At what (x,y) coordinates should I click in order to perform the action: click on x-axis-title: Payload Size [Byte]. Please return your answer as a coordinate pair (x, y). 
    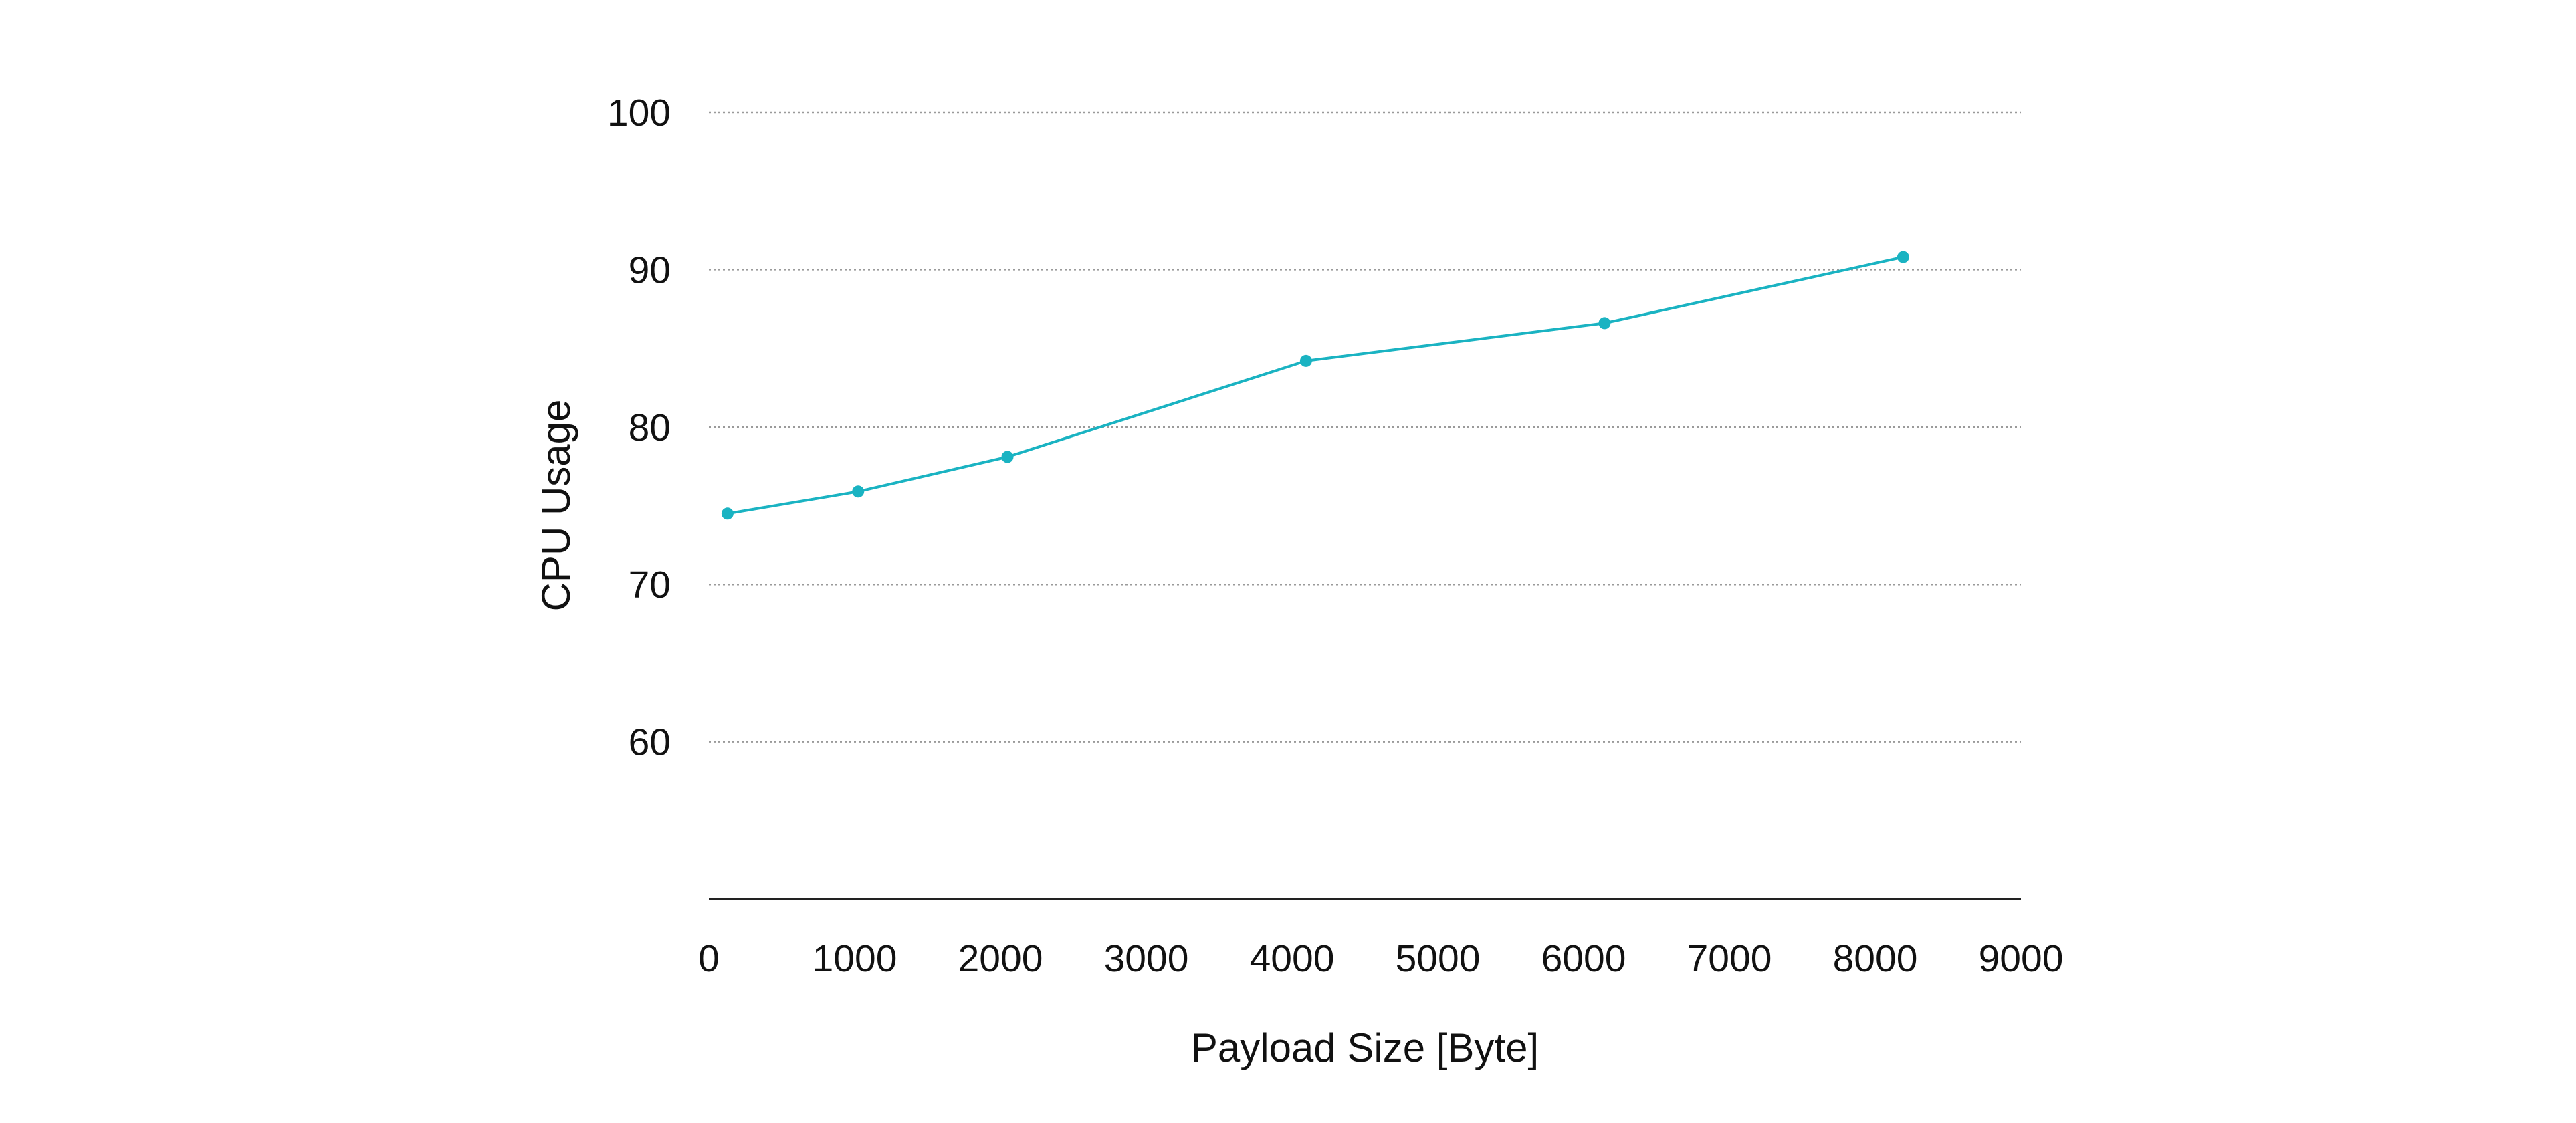
    Looking at the image, I should click on (1365, 1047).